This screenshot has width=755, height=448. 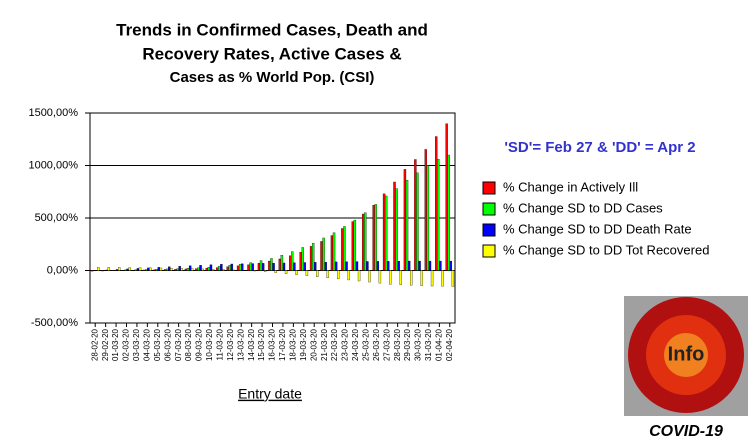 What do you see at coordinates (240, 344) in the screenshot?
I see `x-tick-label: 13-03-20` at bounding box center [240, 344].